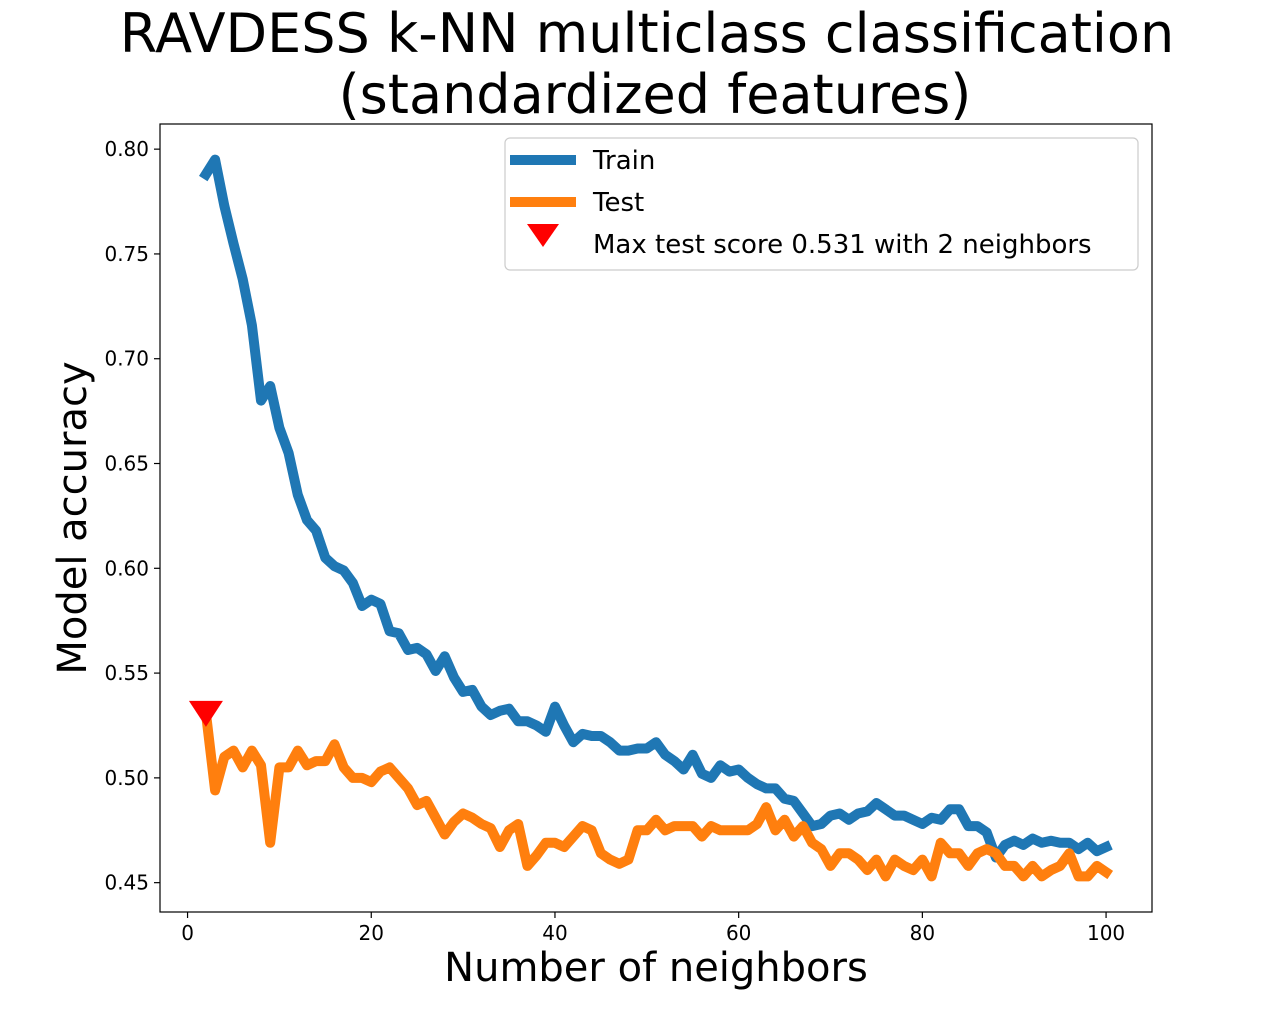 The width and height of the screenshot is (1280, 1024). I want to click on y-tick-label: 0.75, so click(126, 254).